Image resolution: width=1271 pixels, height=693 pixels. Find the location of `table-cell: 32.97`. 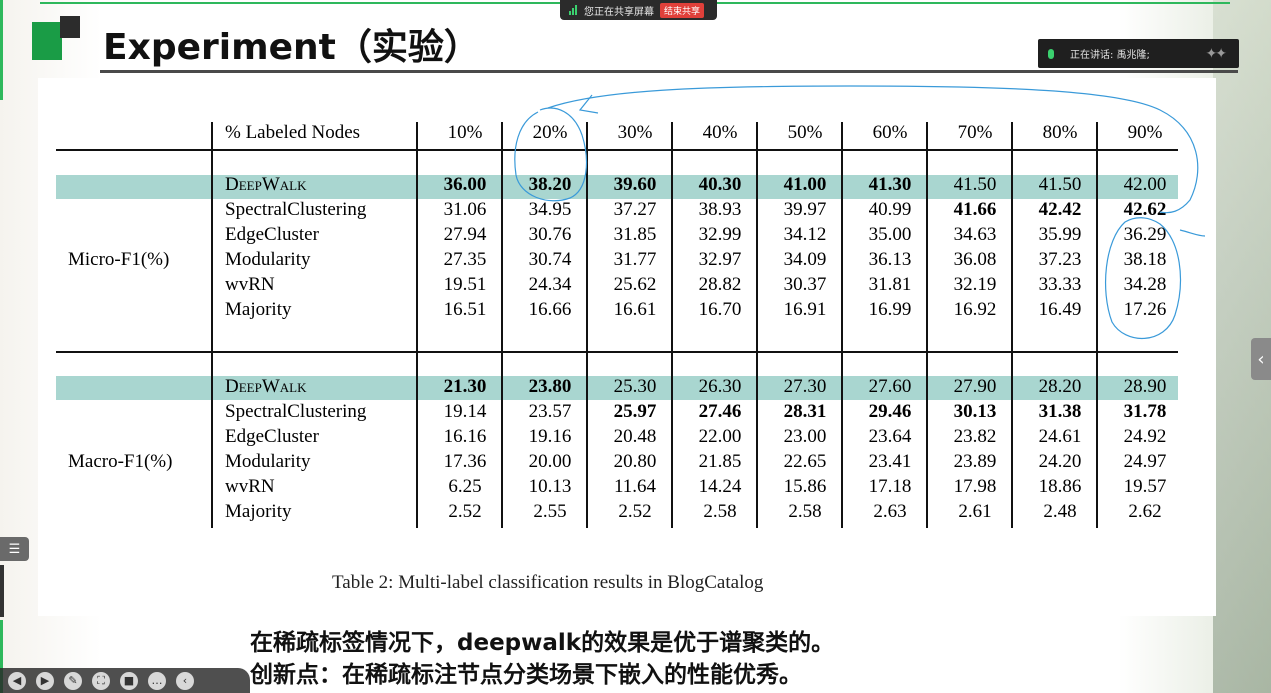

table-cell: 32.97 is located at coordinates (720, 259).